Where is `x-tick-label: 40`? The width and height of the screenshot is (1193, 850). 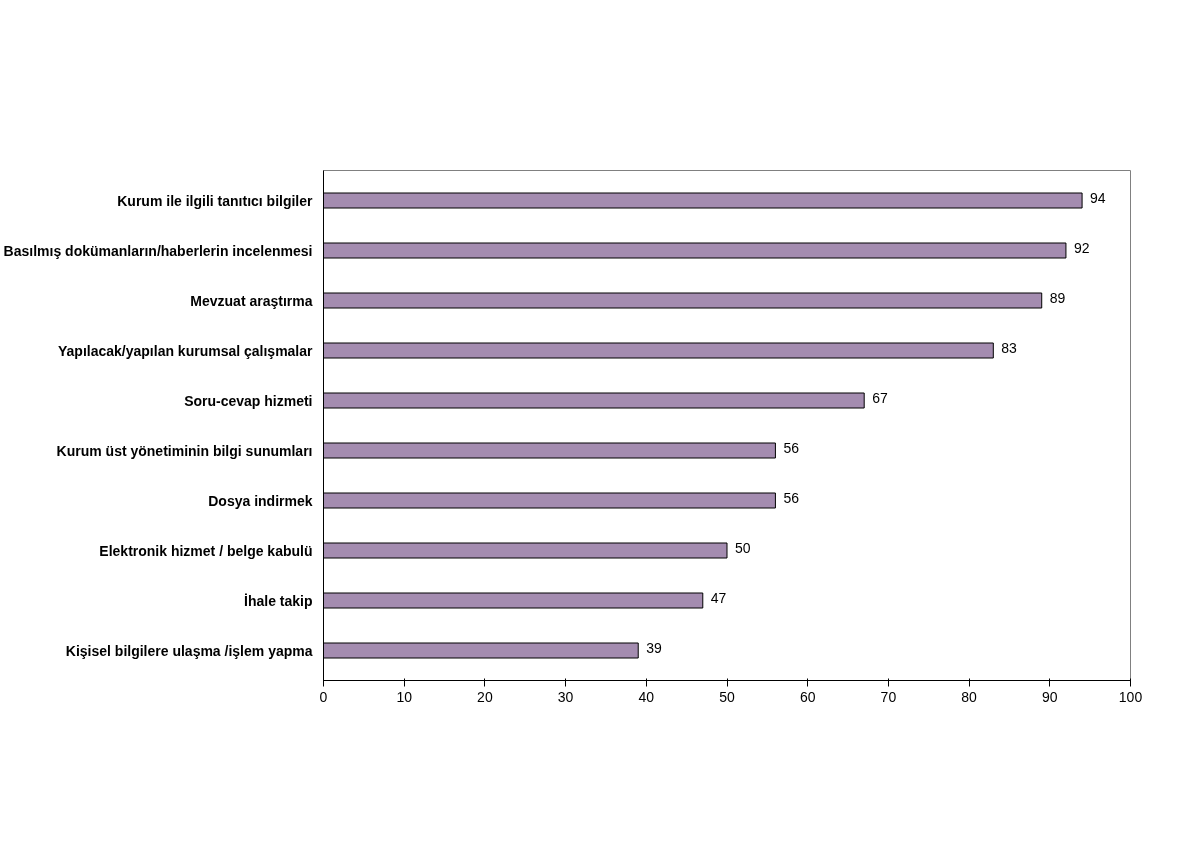 x-tick-label: 40 is located at coordinates (646, 696).